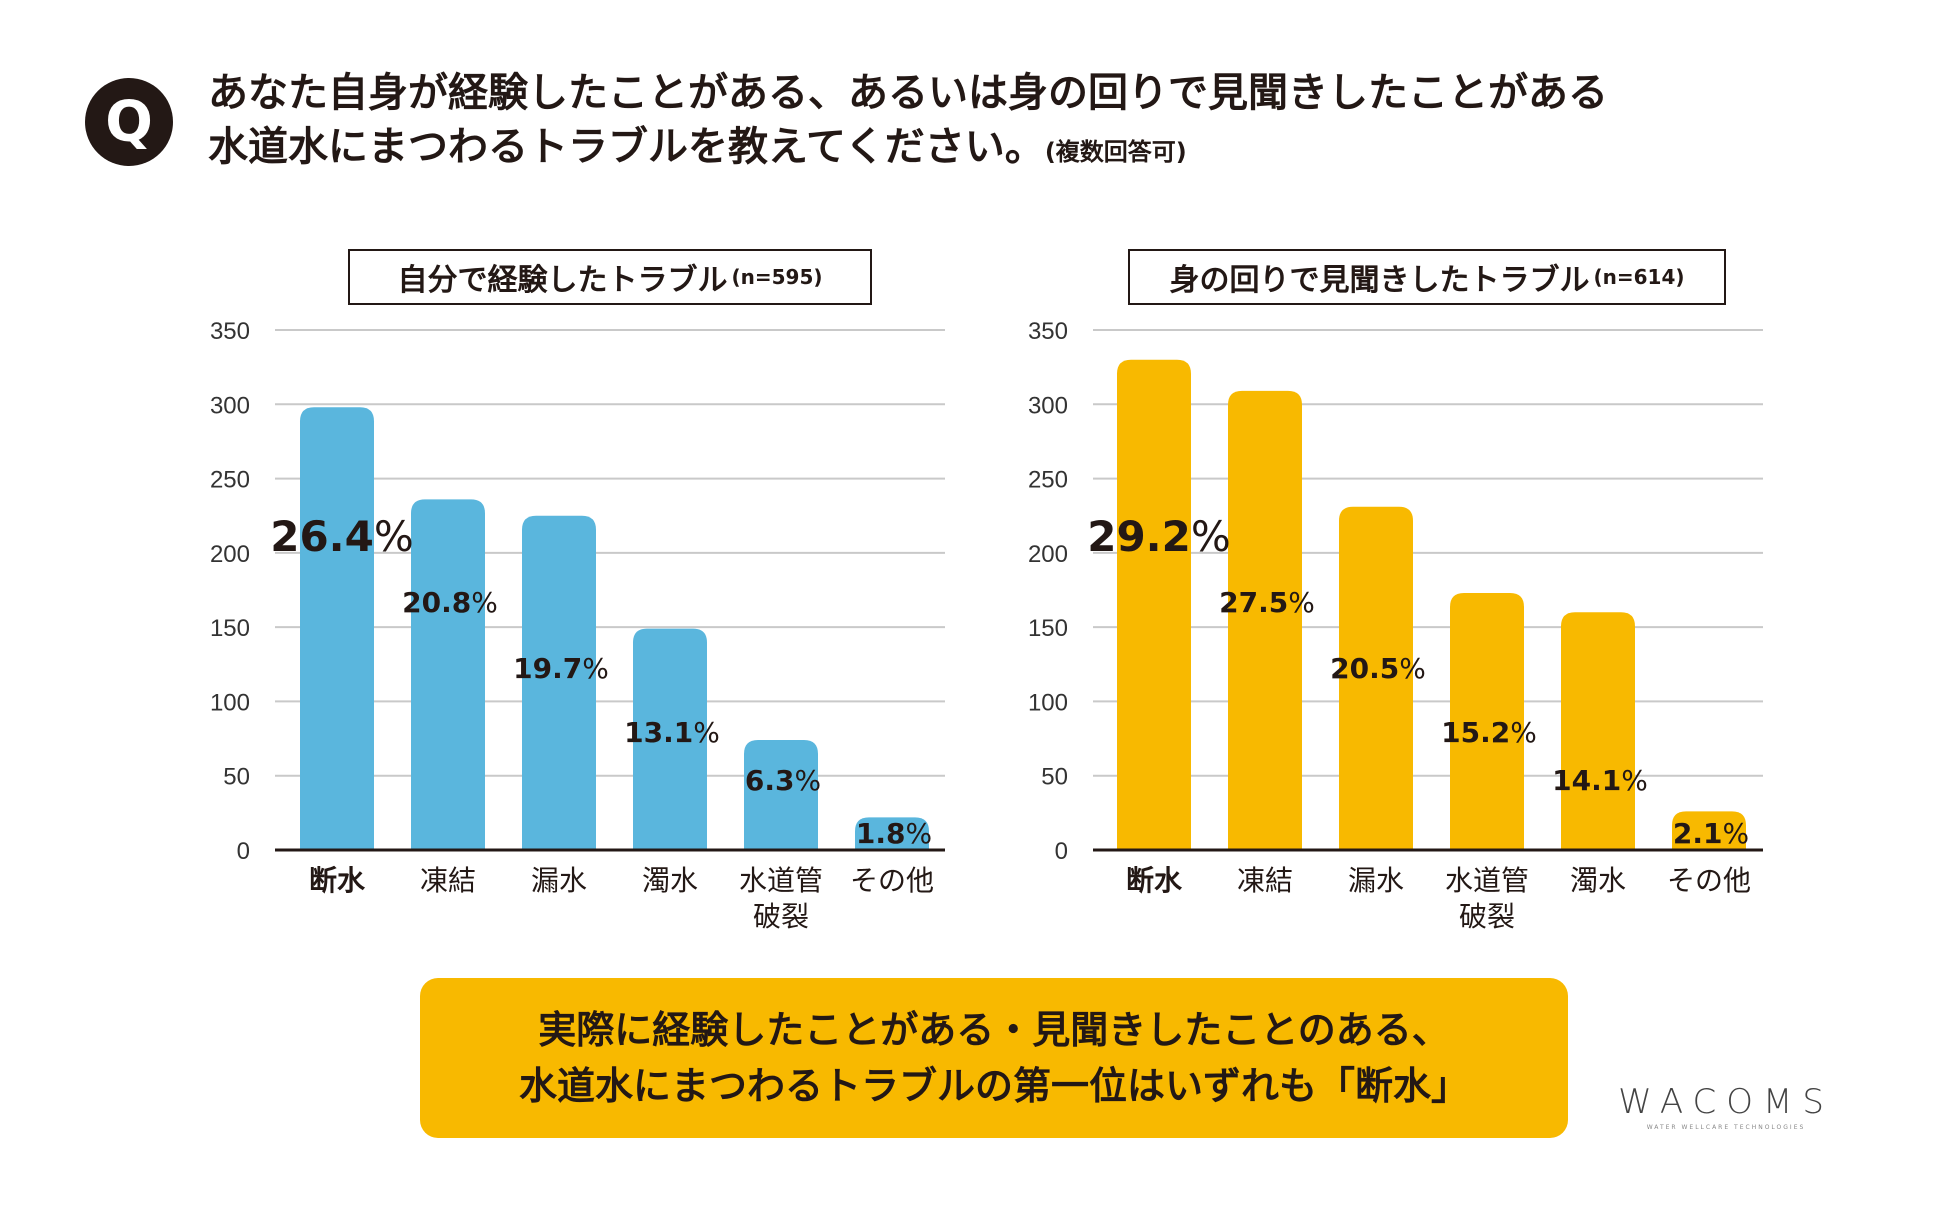 The height and width of the screenshot is (1220, 1950). I want to click on chart-2-title-box: 身の回りで見聞きしたトラブル (n=614), so click(1427, 277).